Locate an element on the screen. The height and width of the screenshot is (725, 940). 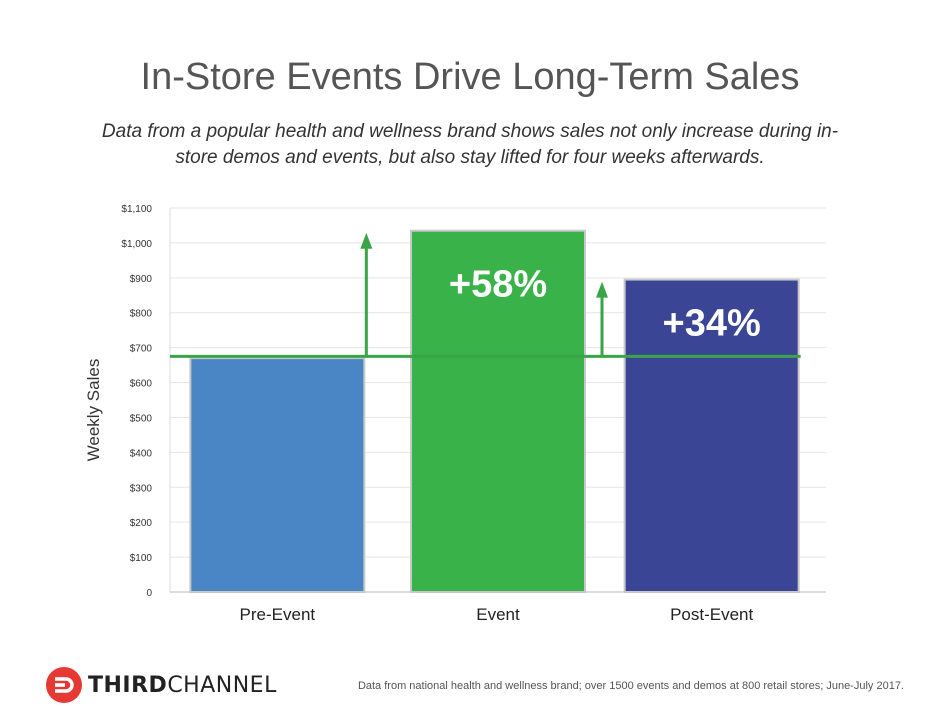
x-tick-label: Pre-Event is located at coordinates (278, 614).